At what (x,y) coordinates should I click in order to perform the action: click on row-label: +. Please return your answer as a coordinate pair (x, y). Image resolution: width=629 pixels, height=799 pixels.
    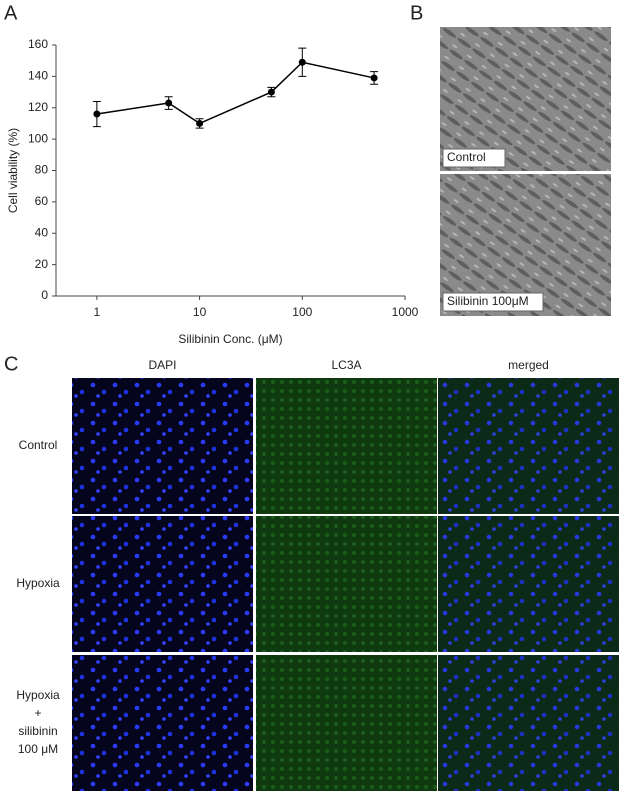
    Looking at the image, I should click on (37, 713).